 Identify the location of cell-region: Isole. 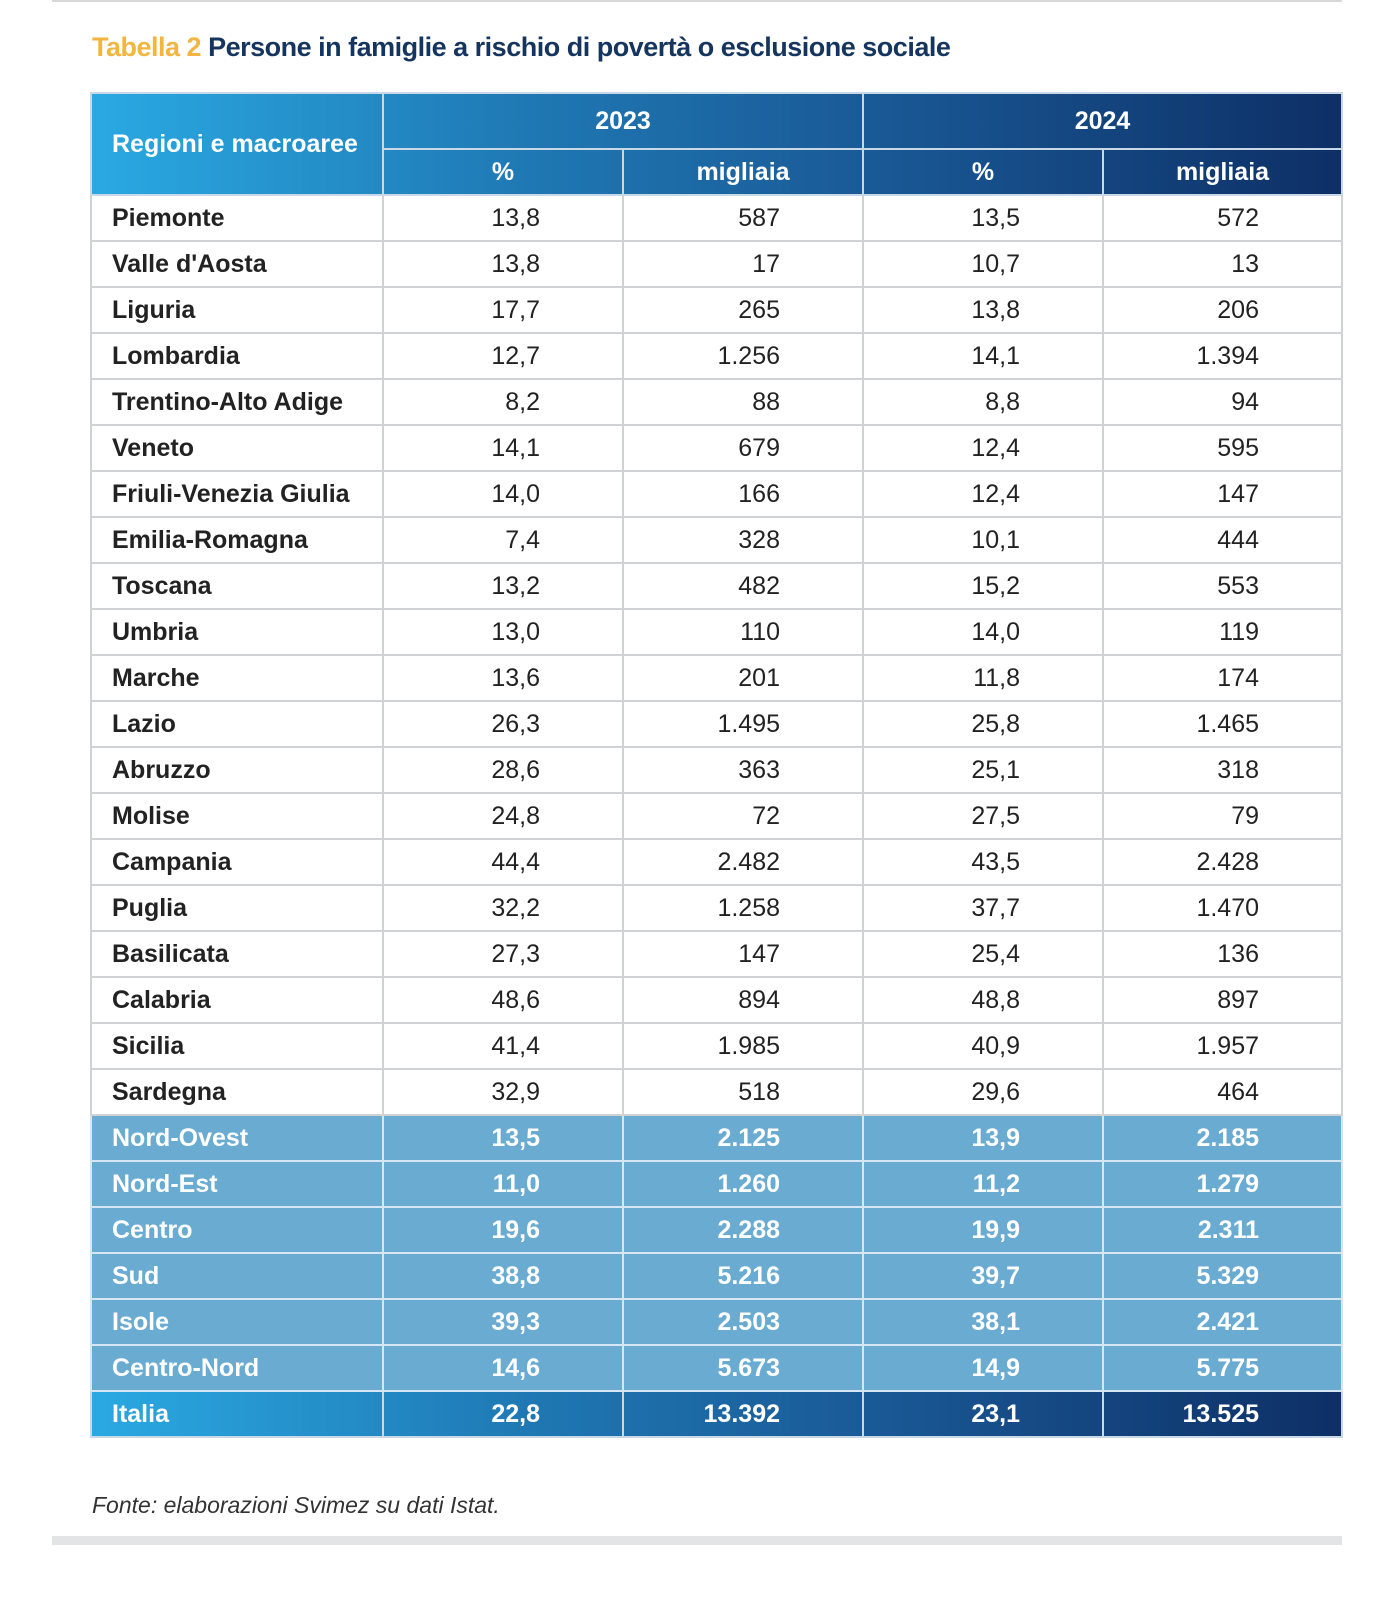
(237, 1322).